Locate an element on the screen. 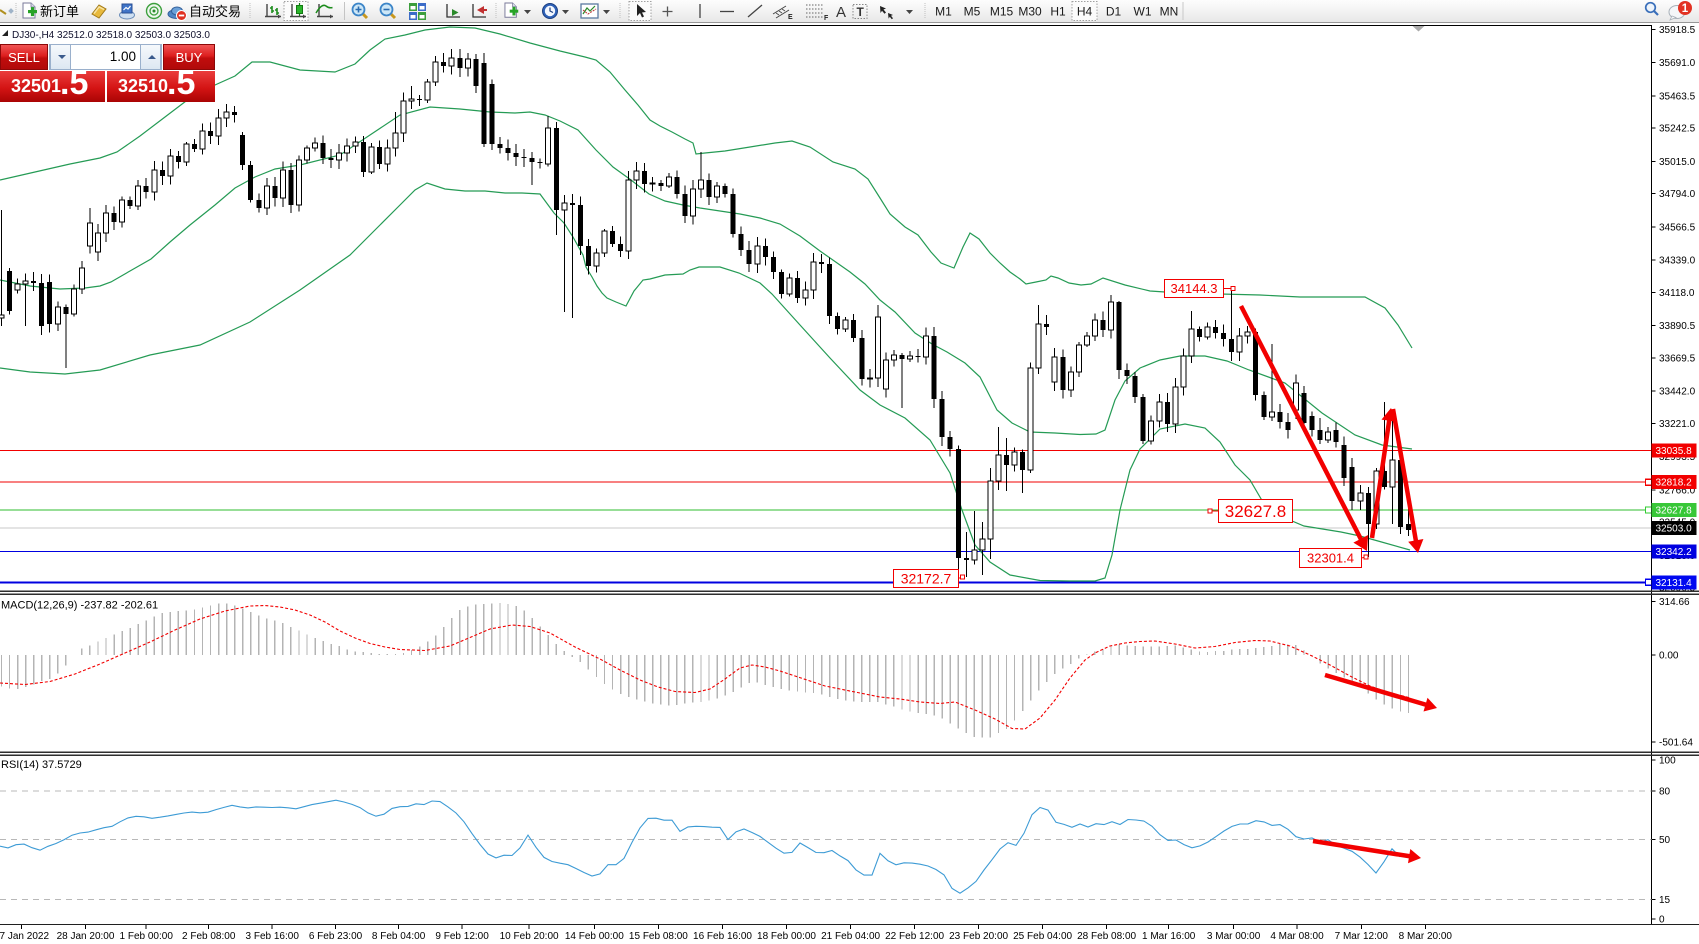 This screenshot has height=944, width=1699. svg-text: MACD(12,26,9) -237.82 -202.61 is located at coordinates (79, 606).